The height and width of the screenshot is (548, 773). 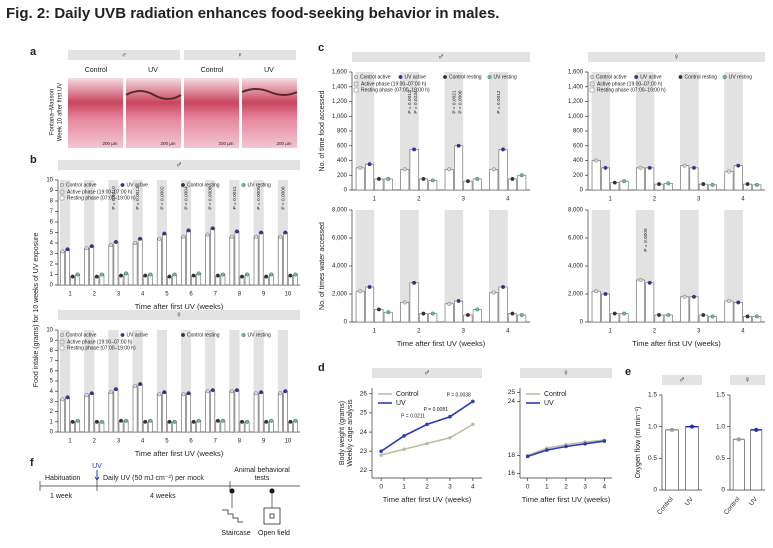 What do you see at coordinates (346, 323) in the screenshot?
I see `y-tick-label: 0` at bounding box center [346, 323].